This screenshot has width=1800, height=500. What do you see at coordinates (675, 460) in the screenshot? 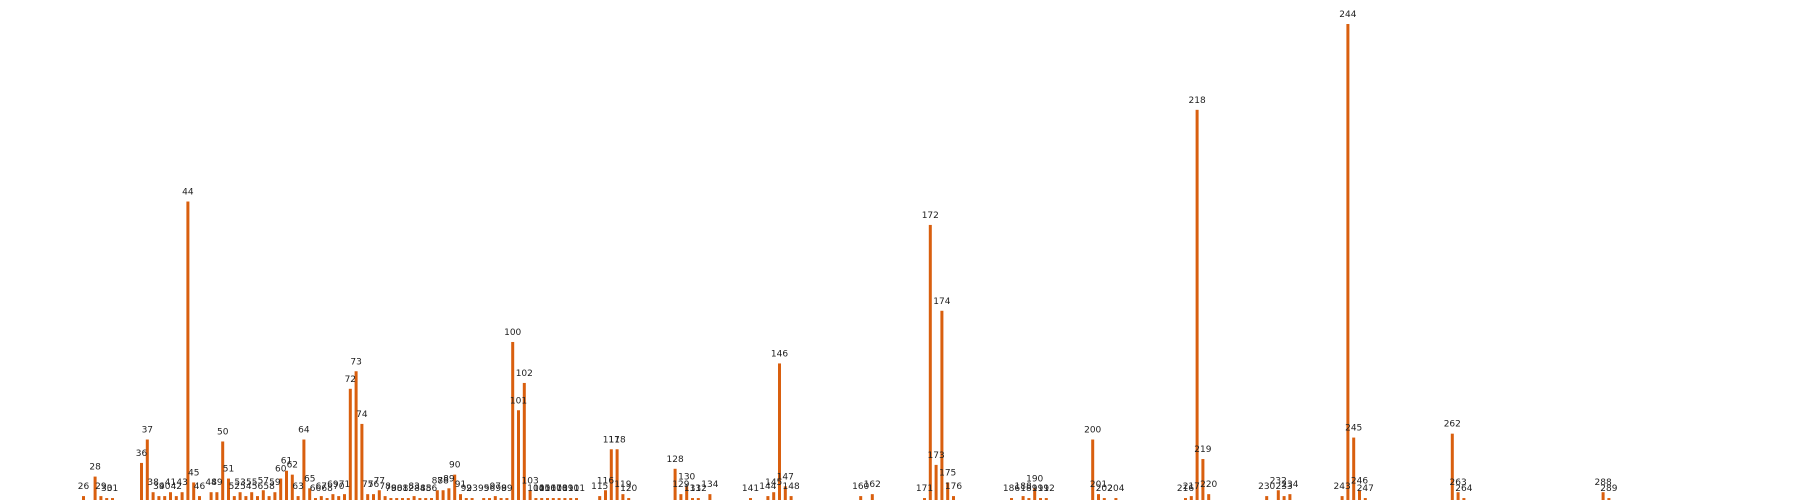
I see `bar-label-128: 128` at bounding box center [675, 460].